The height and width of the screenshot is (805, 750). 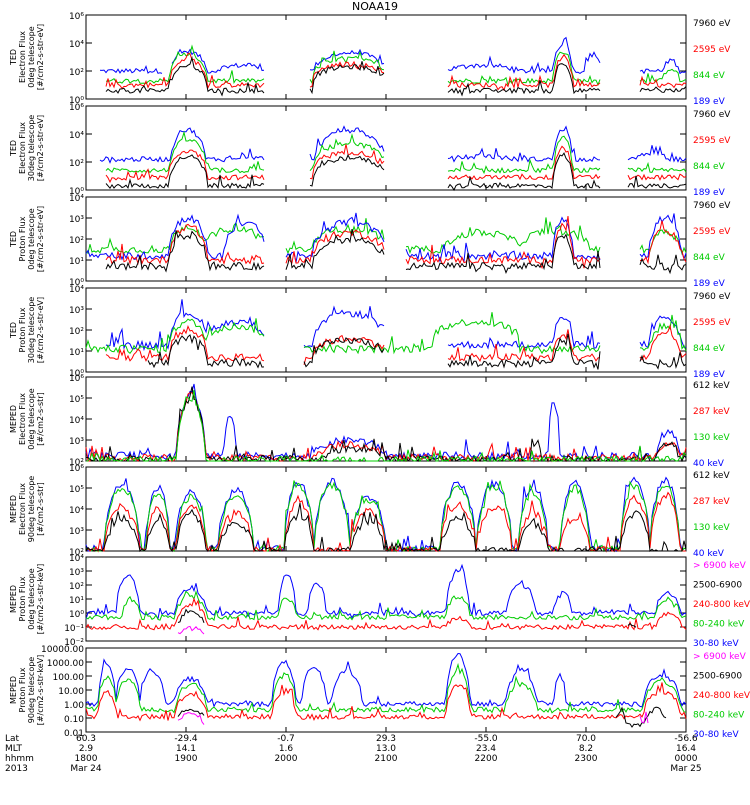 I want to click on legend-label: 30-80 keV, so click(x=716, y=644).